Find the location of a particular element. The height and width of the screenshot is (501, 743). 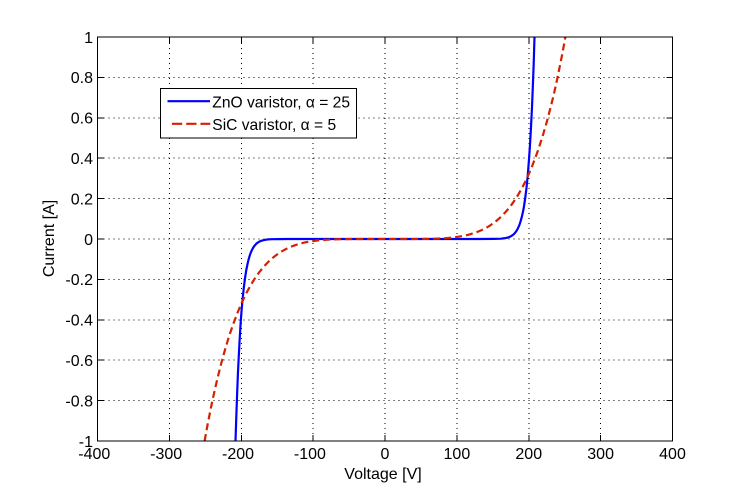

svg-text: 0.4 is located at coordinates (82, 159).